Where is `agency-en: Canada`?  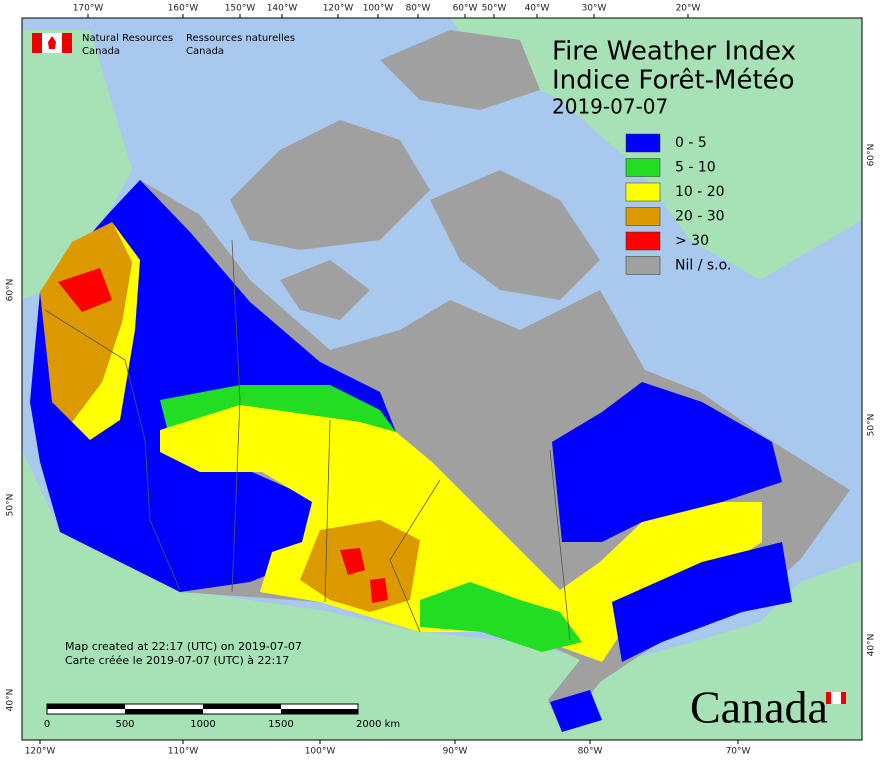
agency-en: Canada is located at coordinates (101, 51).